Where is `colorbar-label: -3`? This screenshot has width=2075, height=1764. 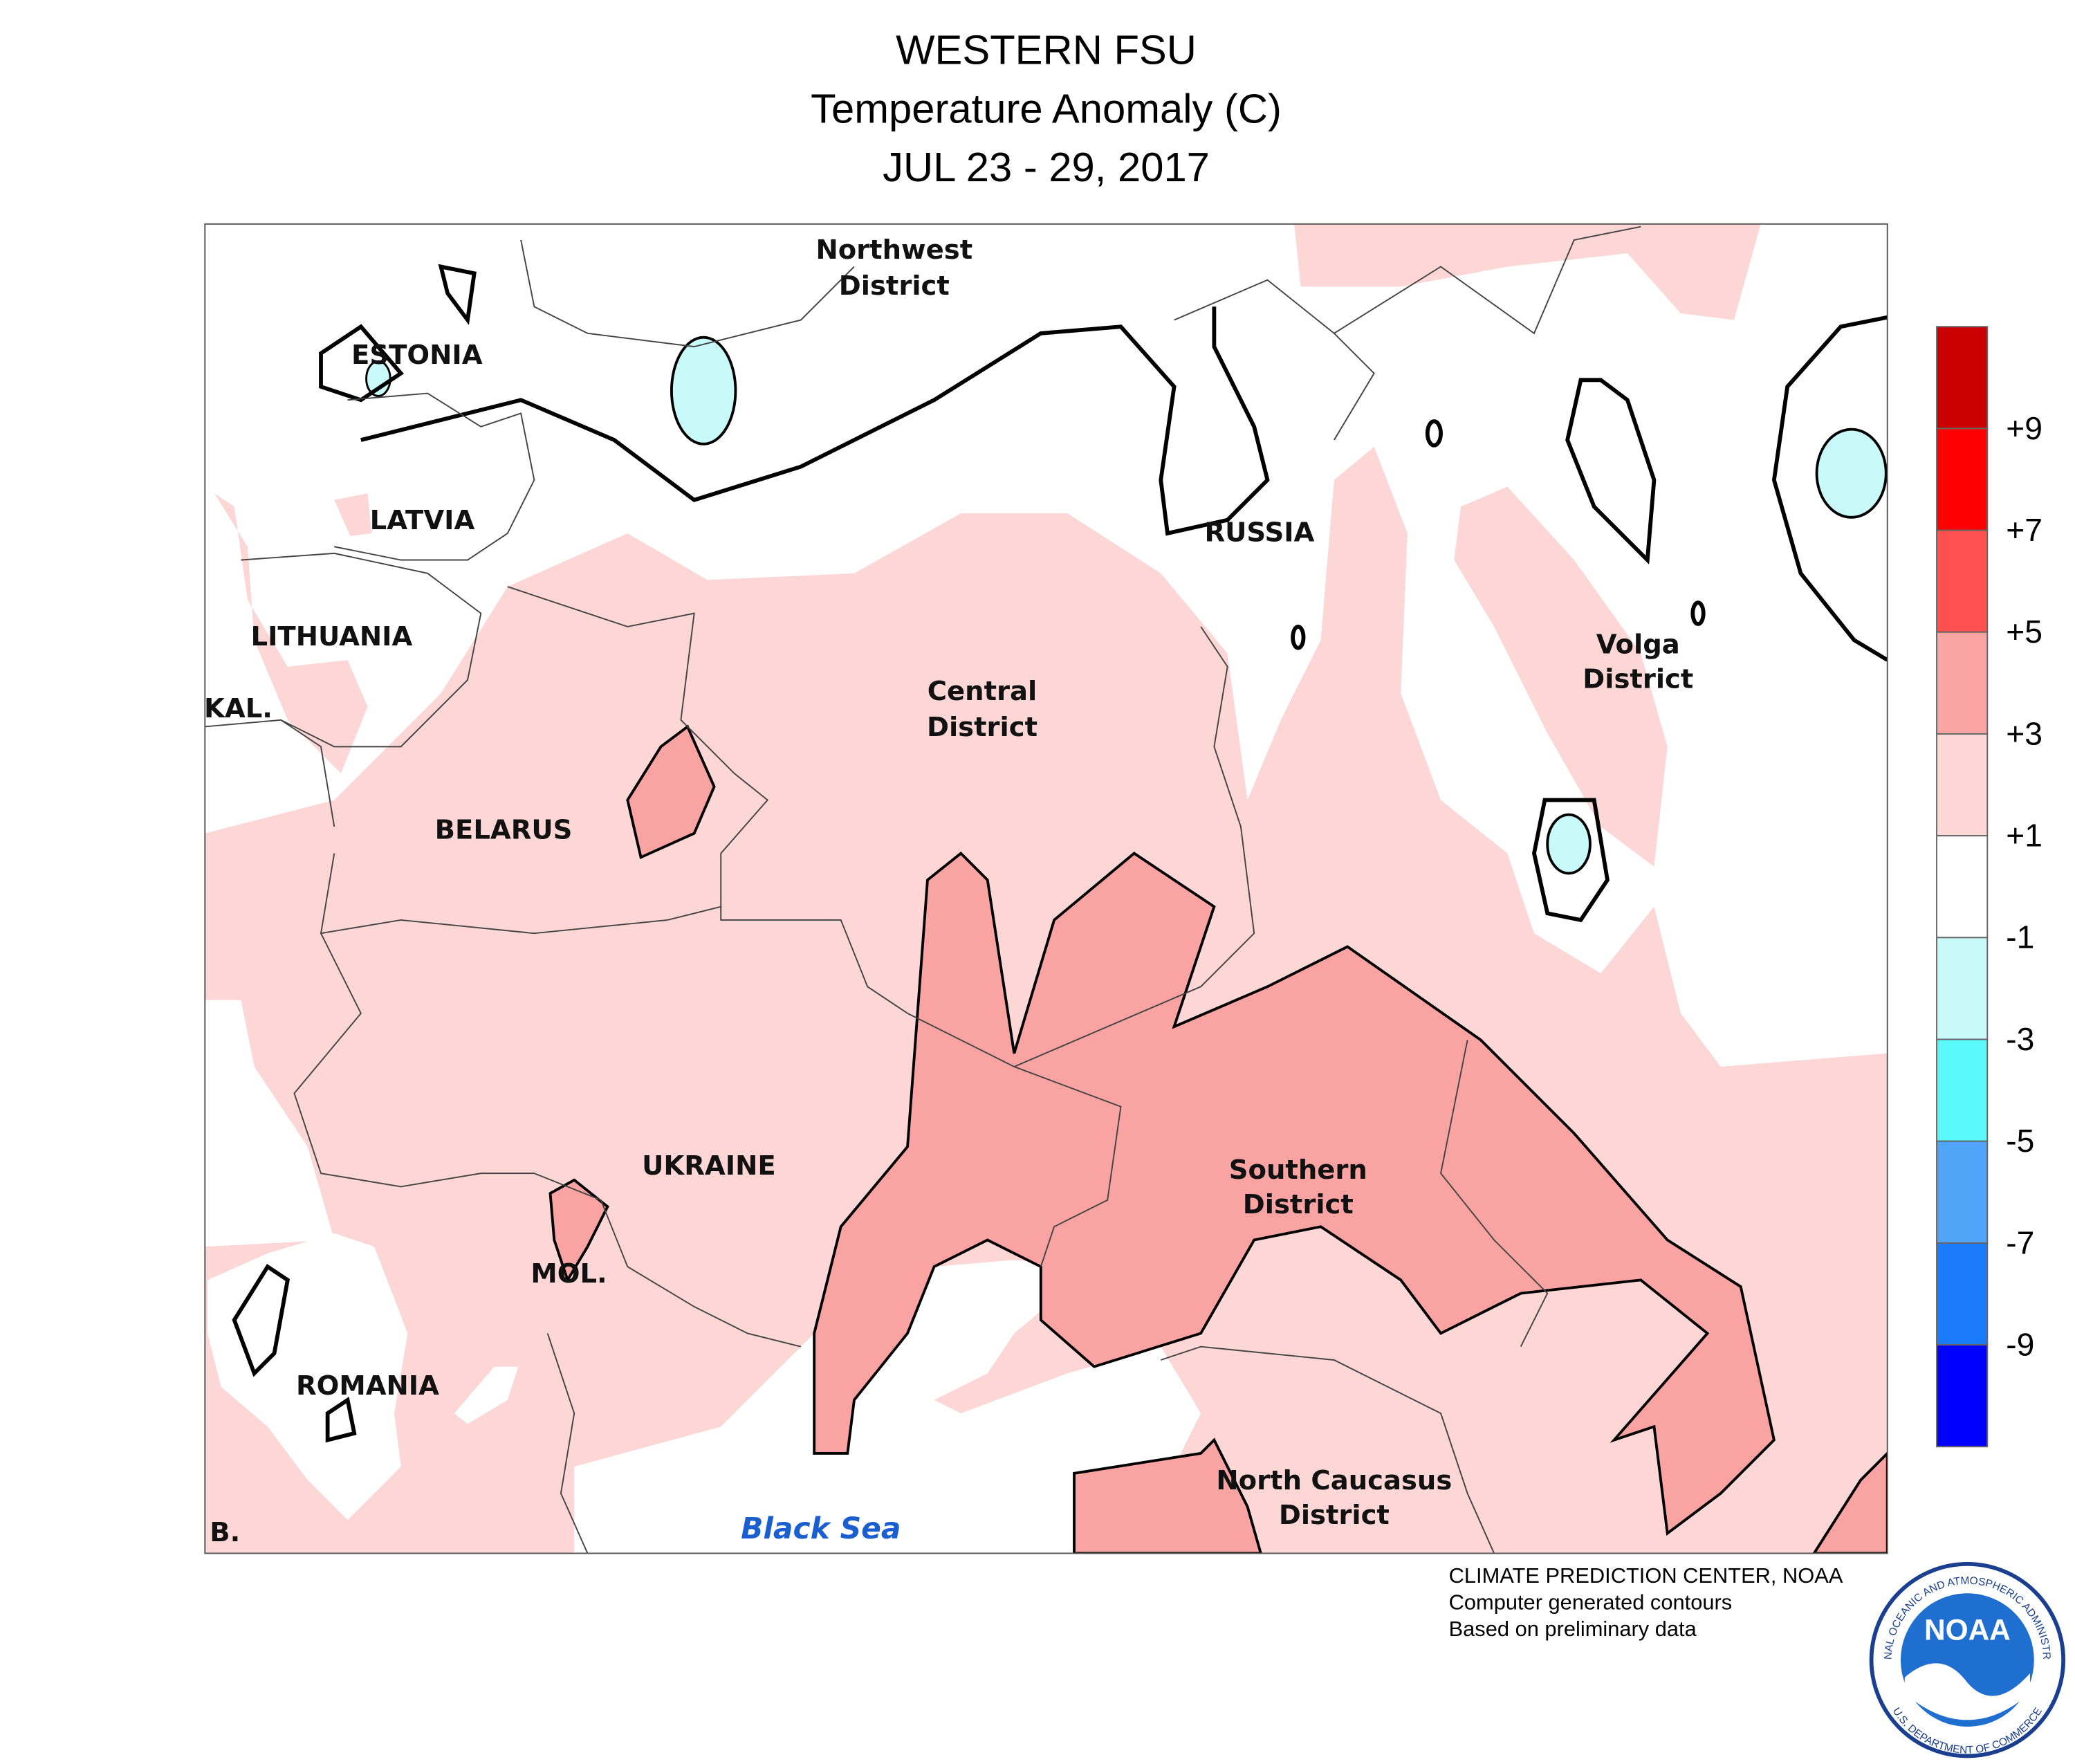
colorbar-label: -3 is located at coordinates (2020, 1039).